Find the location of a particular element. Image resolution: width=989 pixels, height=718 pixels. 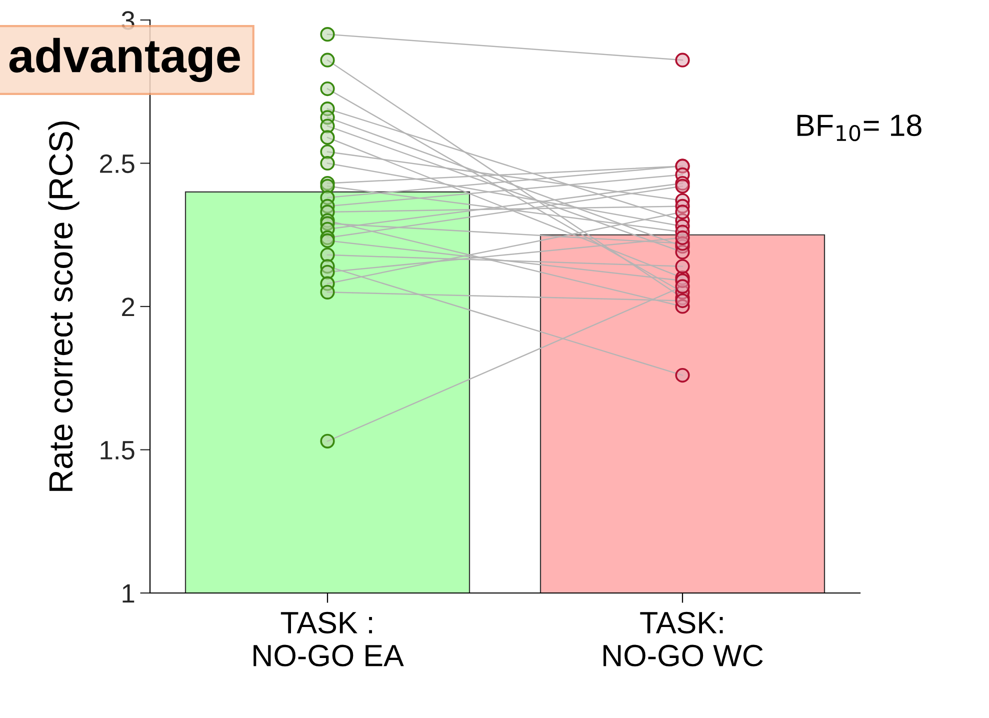

y-tick-label: 2.5 is located at coordinates (117, 164).